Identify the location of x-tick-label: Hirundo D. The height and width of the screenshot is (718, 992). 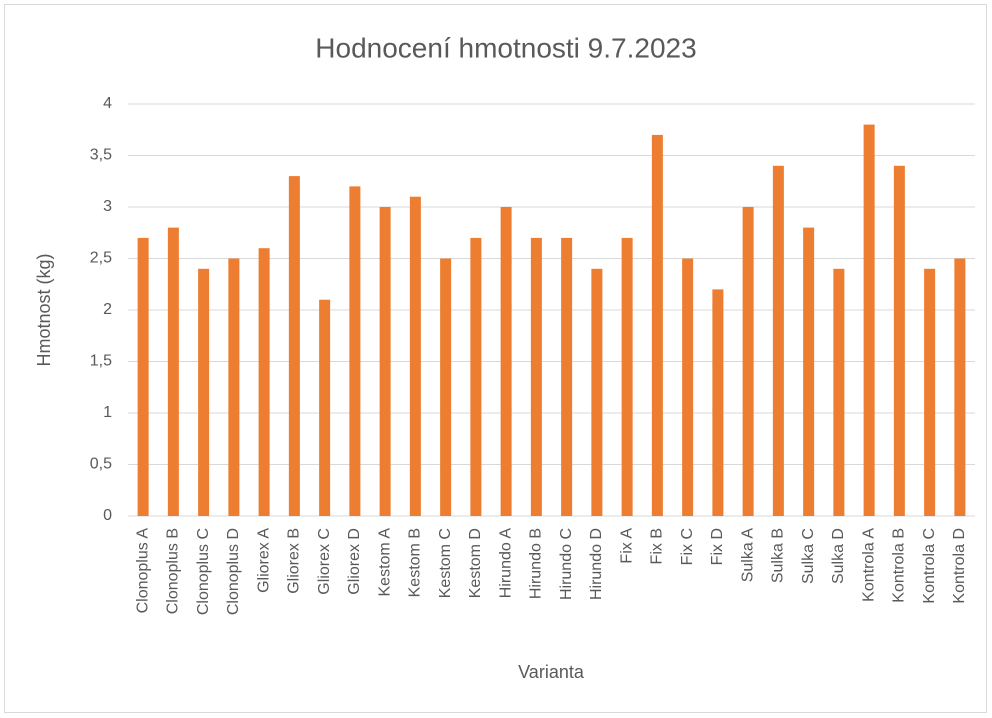
(596, 564).